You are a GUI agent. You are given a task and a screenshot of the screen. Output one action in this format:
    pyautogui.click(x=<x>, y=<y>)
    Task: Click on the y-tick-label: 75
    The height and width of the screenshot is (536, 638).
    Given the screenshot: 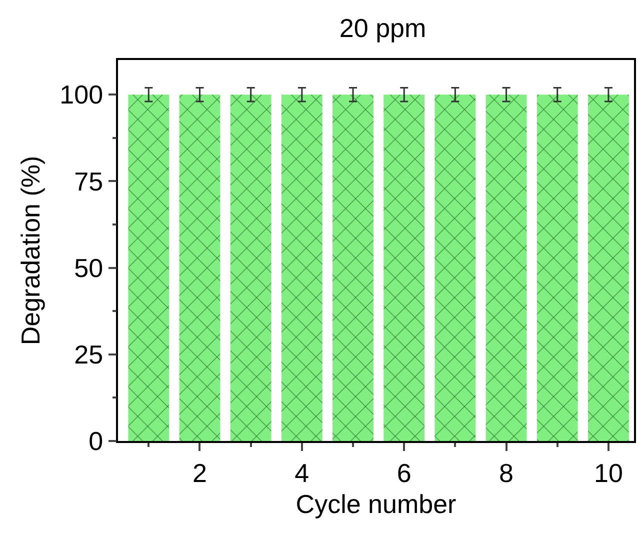 What is the action you would take?
    pyautogui.click(x=89, y=181)
    